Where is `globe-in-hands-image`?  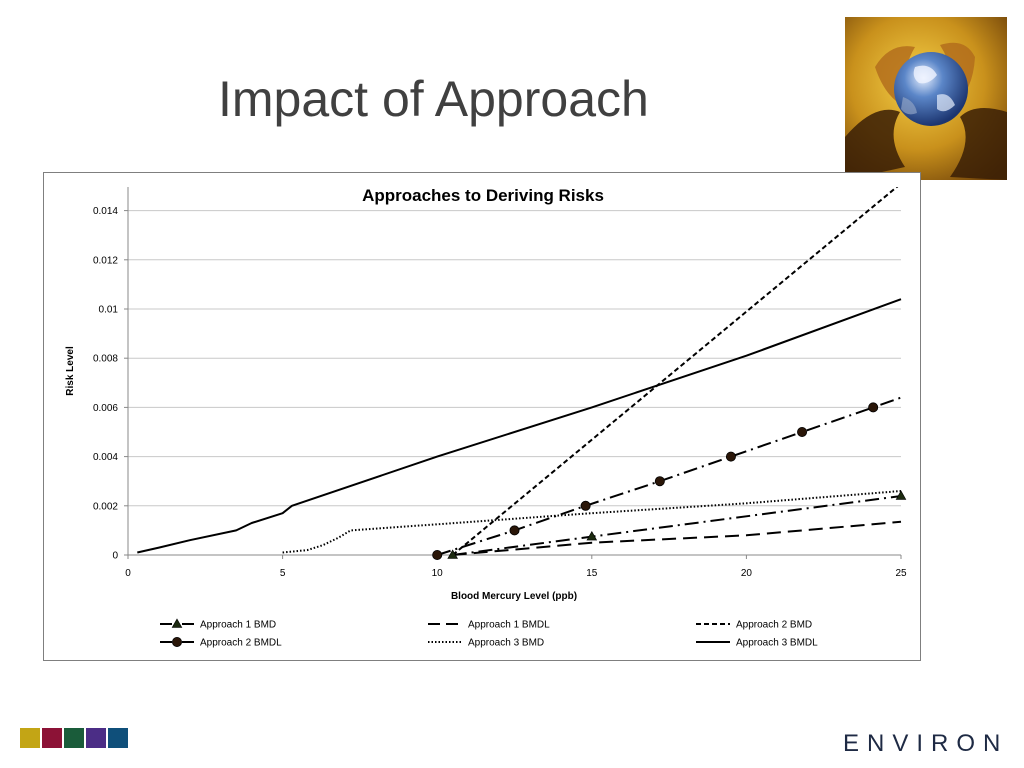
globe-in-hands-image is located at coordinates (926, 98).